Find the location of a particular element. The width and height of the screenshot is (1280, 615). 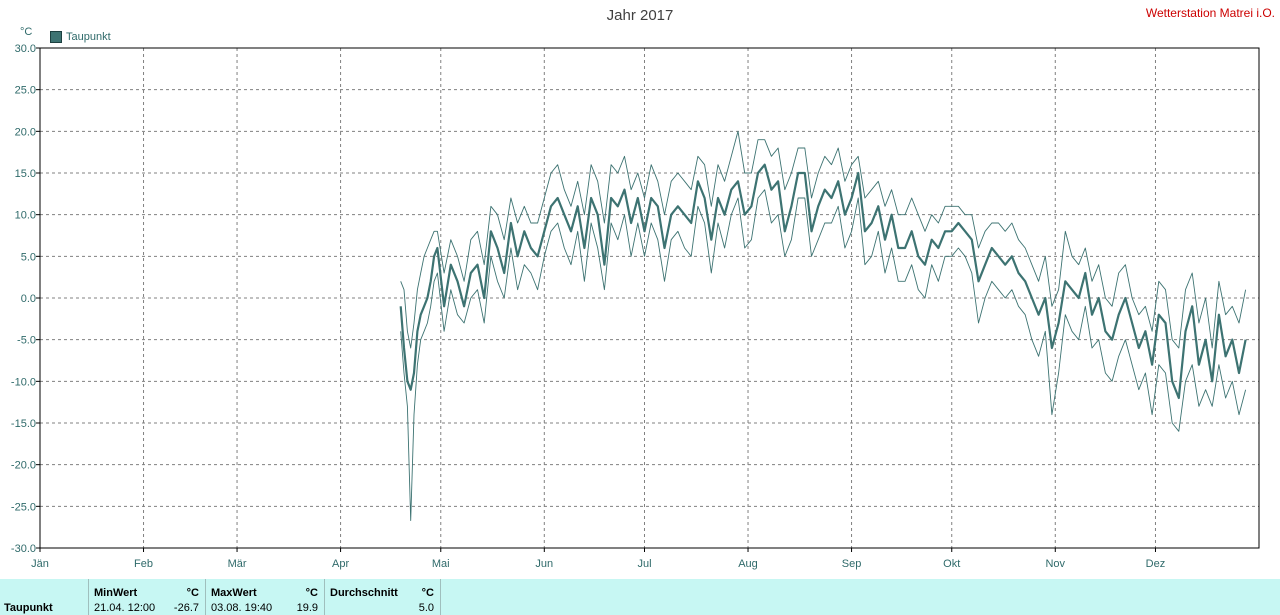

x-tick-label: Apr is located at coordinates (340, 564).